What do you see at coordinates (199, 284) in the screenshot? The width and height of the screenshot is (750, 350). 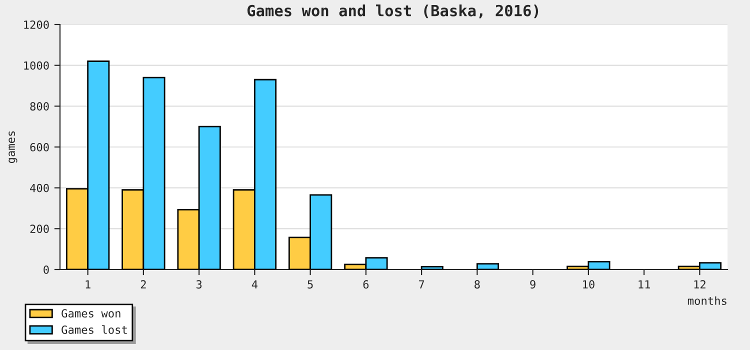 I see `x-tick-label: 3` at bounding box center [199, 284].